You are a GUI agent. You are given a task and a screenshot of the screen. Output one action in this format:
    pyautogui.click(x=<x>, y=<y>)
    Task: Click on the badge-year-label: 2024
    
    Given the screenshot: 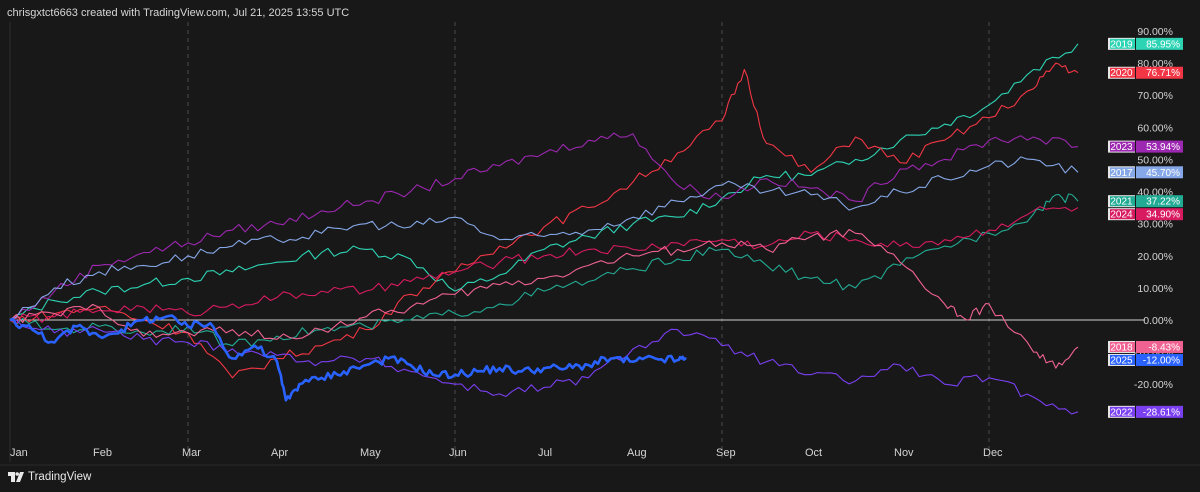 What is the action you would take?
    pyautogui.click(x=1121, y=215)
    